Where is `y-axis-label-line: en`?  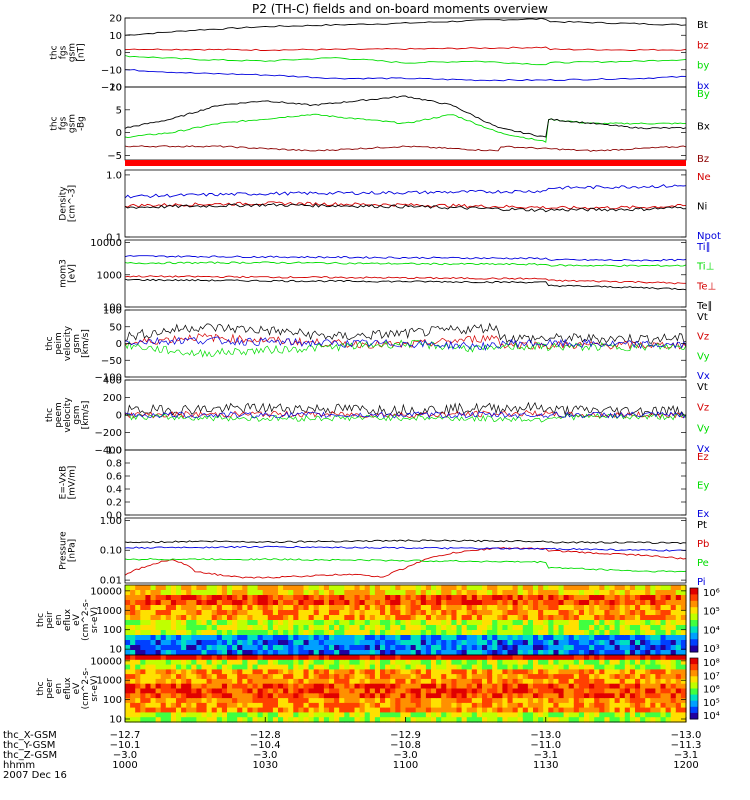
y-axis-label-line: en is located at coordinates (59, 619).